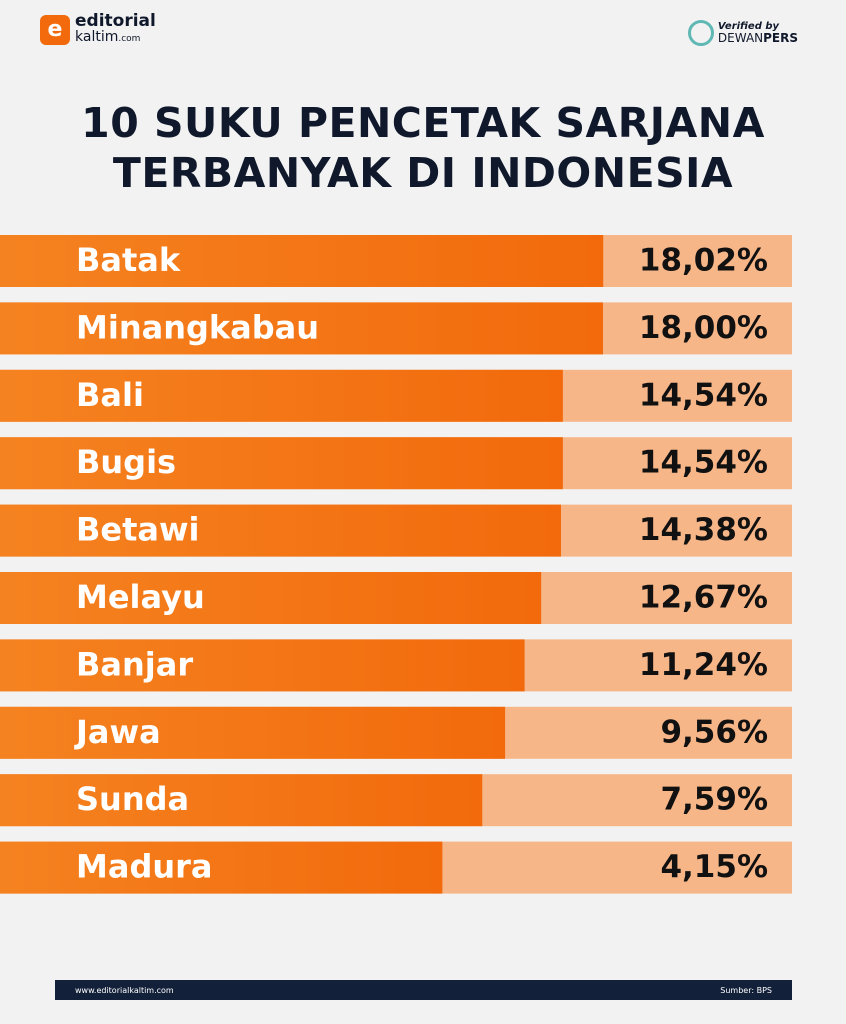 This screenshot has width=846, height=1024. I want to click on category-label: Banjar, so click(134, 664).